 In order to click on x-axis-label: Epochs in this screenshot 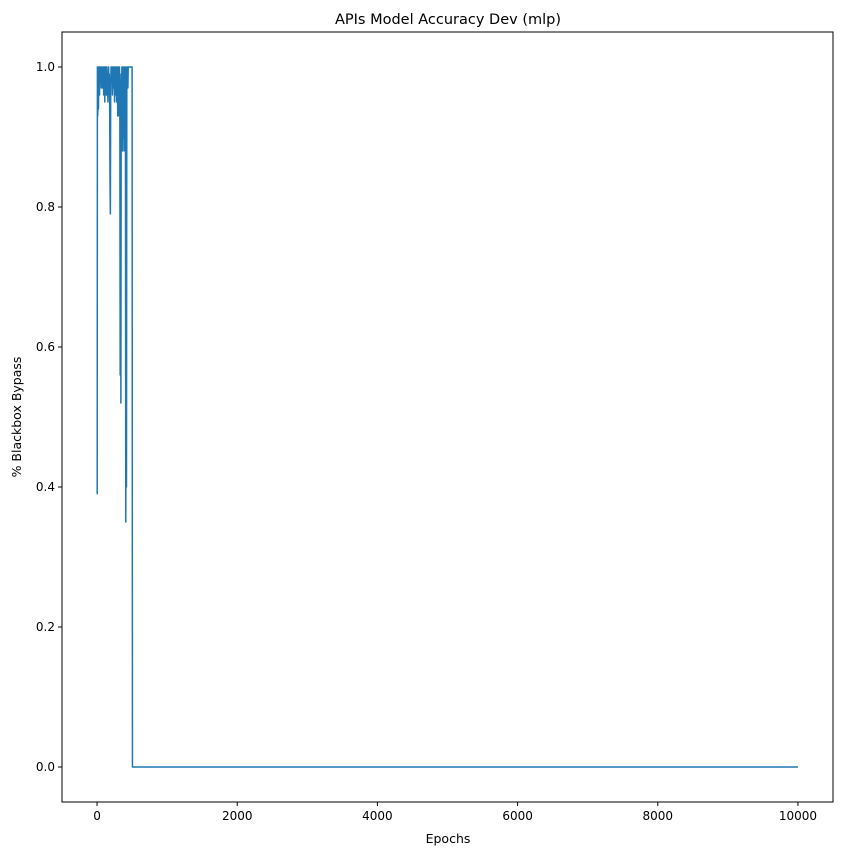, I will do `click(448, 838)`.